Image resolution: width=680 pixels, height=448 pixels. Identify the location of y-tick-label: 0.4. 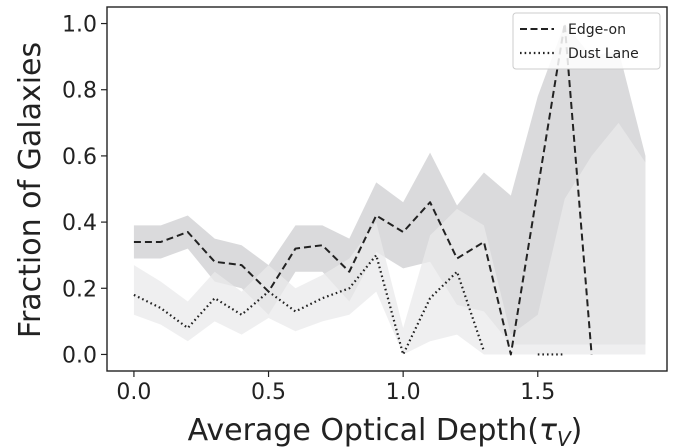
(79, 223).